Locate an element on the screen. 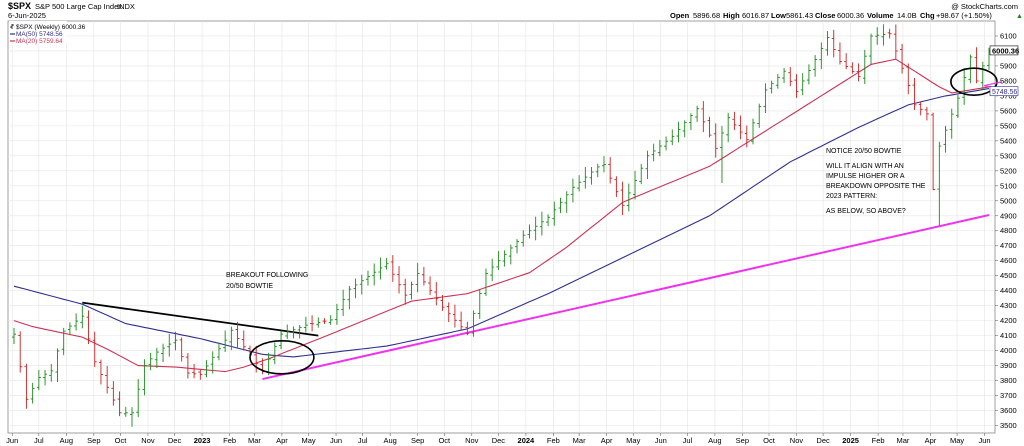  x-tick-label: 2024 is located at coordinates (527, 440).